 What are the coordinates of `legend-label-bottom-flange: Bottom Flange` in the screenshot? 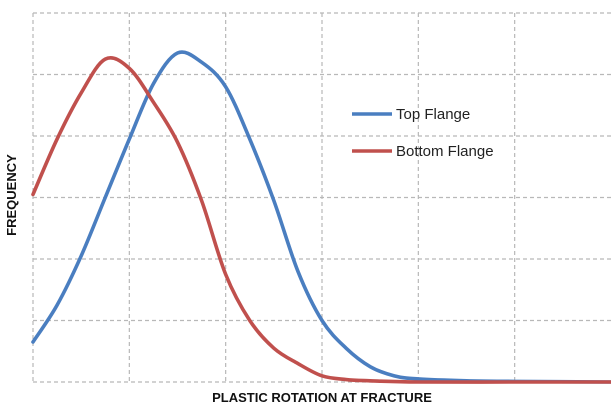 It's located at (445, 151).